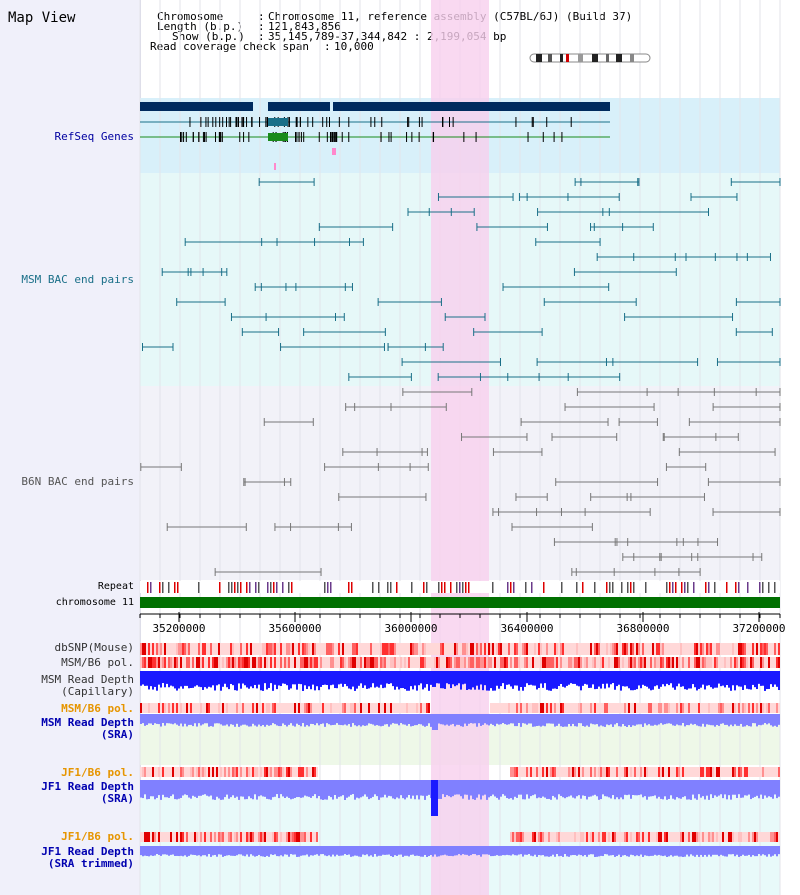 This screenshot has width=800, height=895. What do you see at coordinates (435, 722) in the screenshot?
I see `depth-spike` at bounding box center [435, 722].